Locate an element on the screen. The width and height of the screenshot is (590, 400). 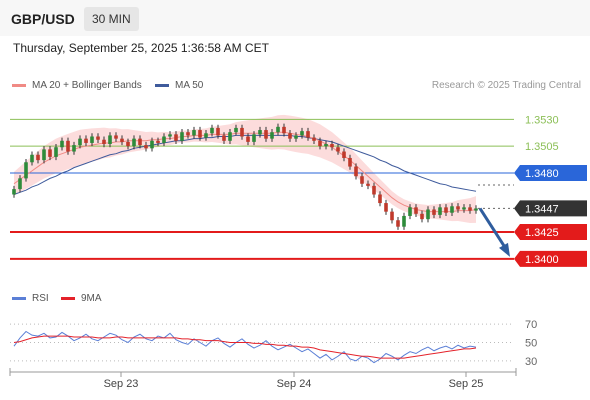
x-tick-label: Sep 25 is located at coordinates (466, 384).